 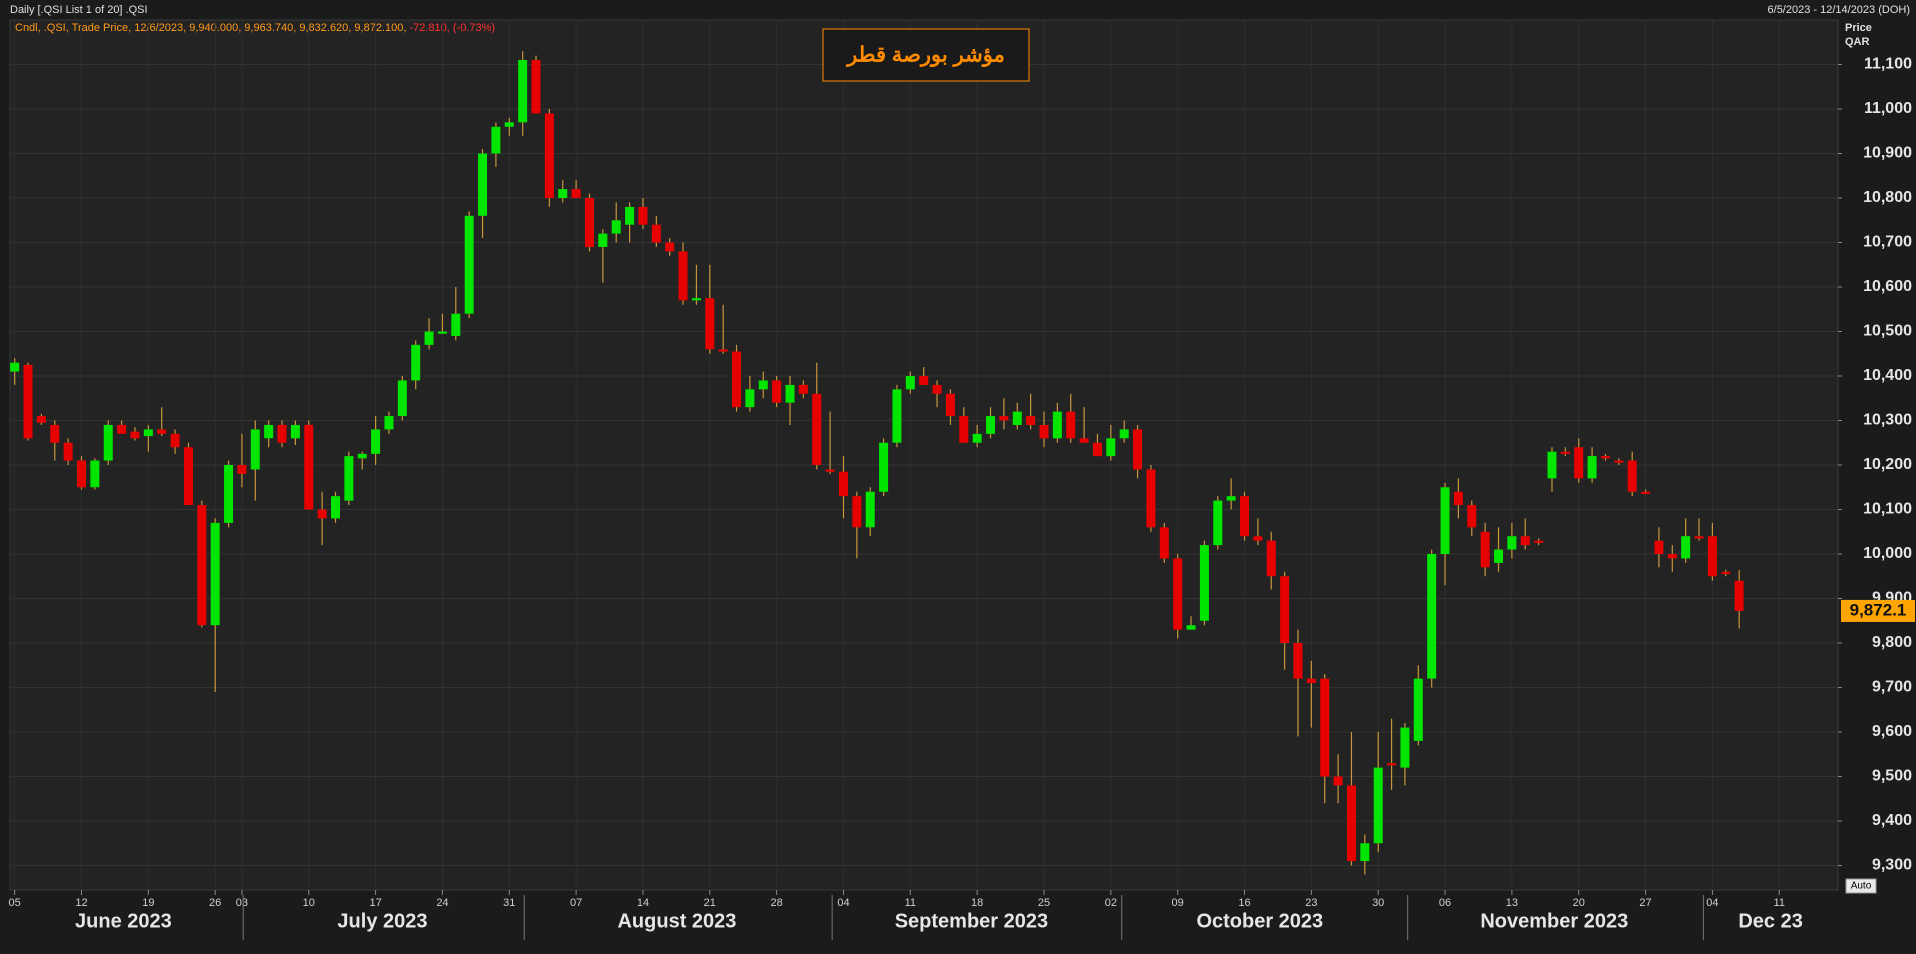 What do you see at coordinates (1892, 687) in the screenshot?
I see `y-tick-label: 9,700` at bounding box center [1892, 687].